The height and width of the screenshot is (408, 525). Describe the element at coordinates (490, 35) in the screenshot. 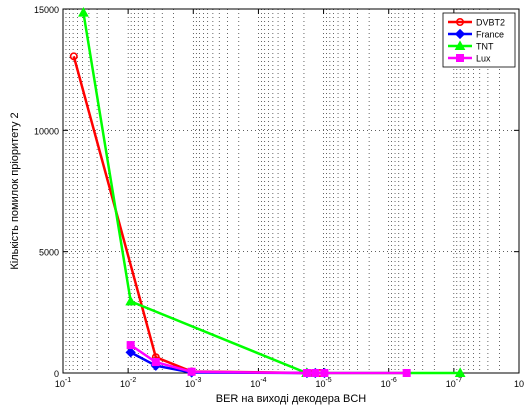

I see `legend-label: France` at that location.